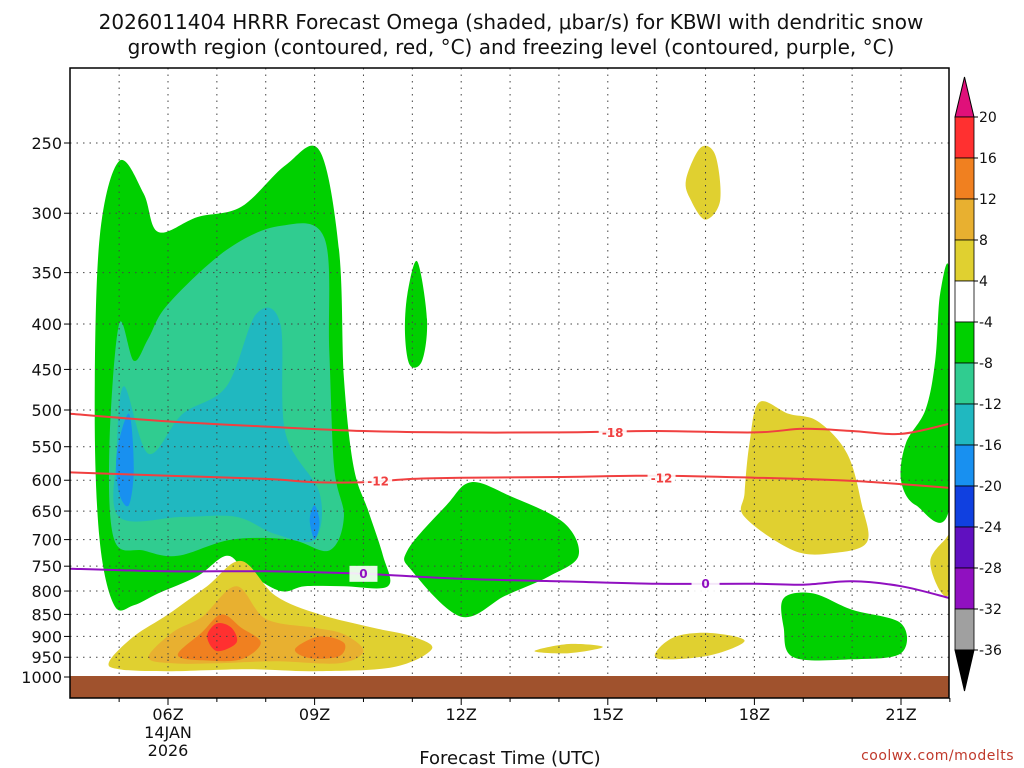  I want to click on colorbar-label--20: -20, so click(990, 487).